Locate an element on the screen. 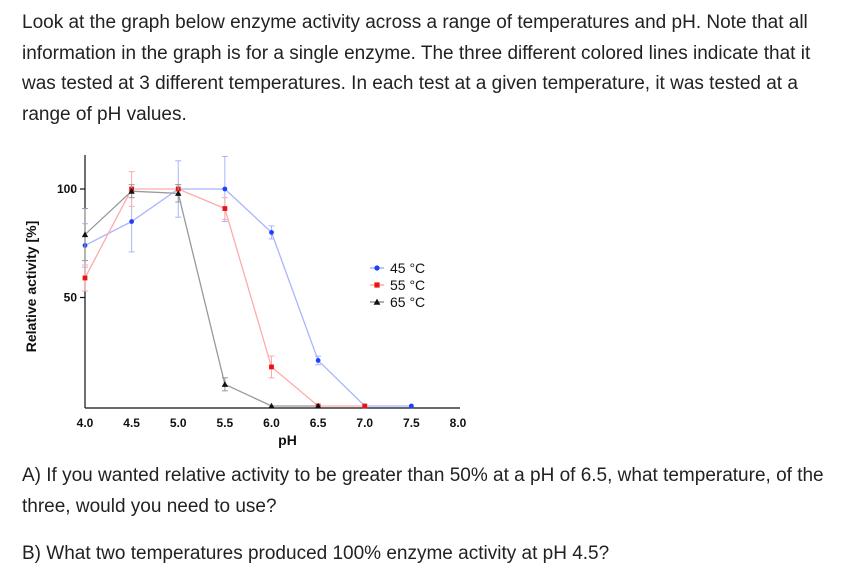 The height and width of the screenshot is (585, 861). legend-label: 65 °C is located at coordinates (407, 302).